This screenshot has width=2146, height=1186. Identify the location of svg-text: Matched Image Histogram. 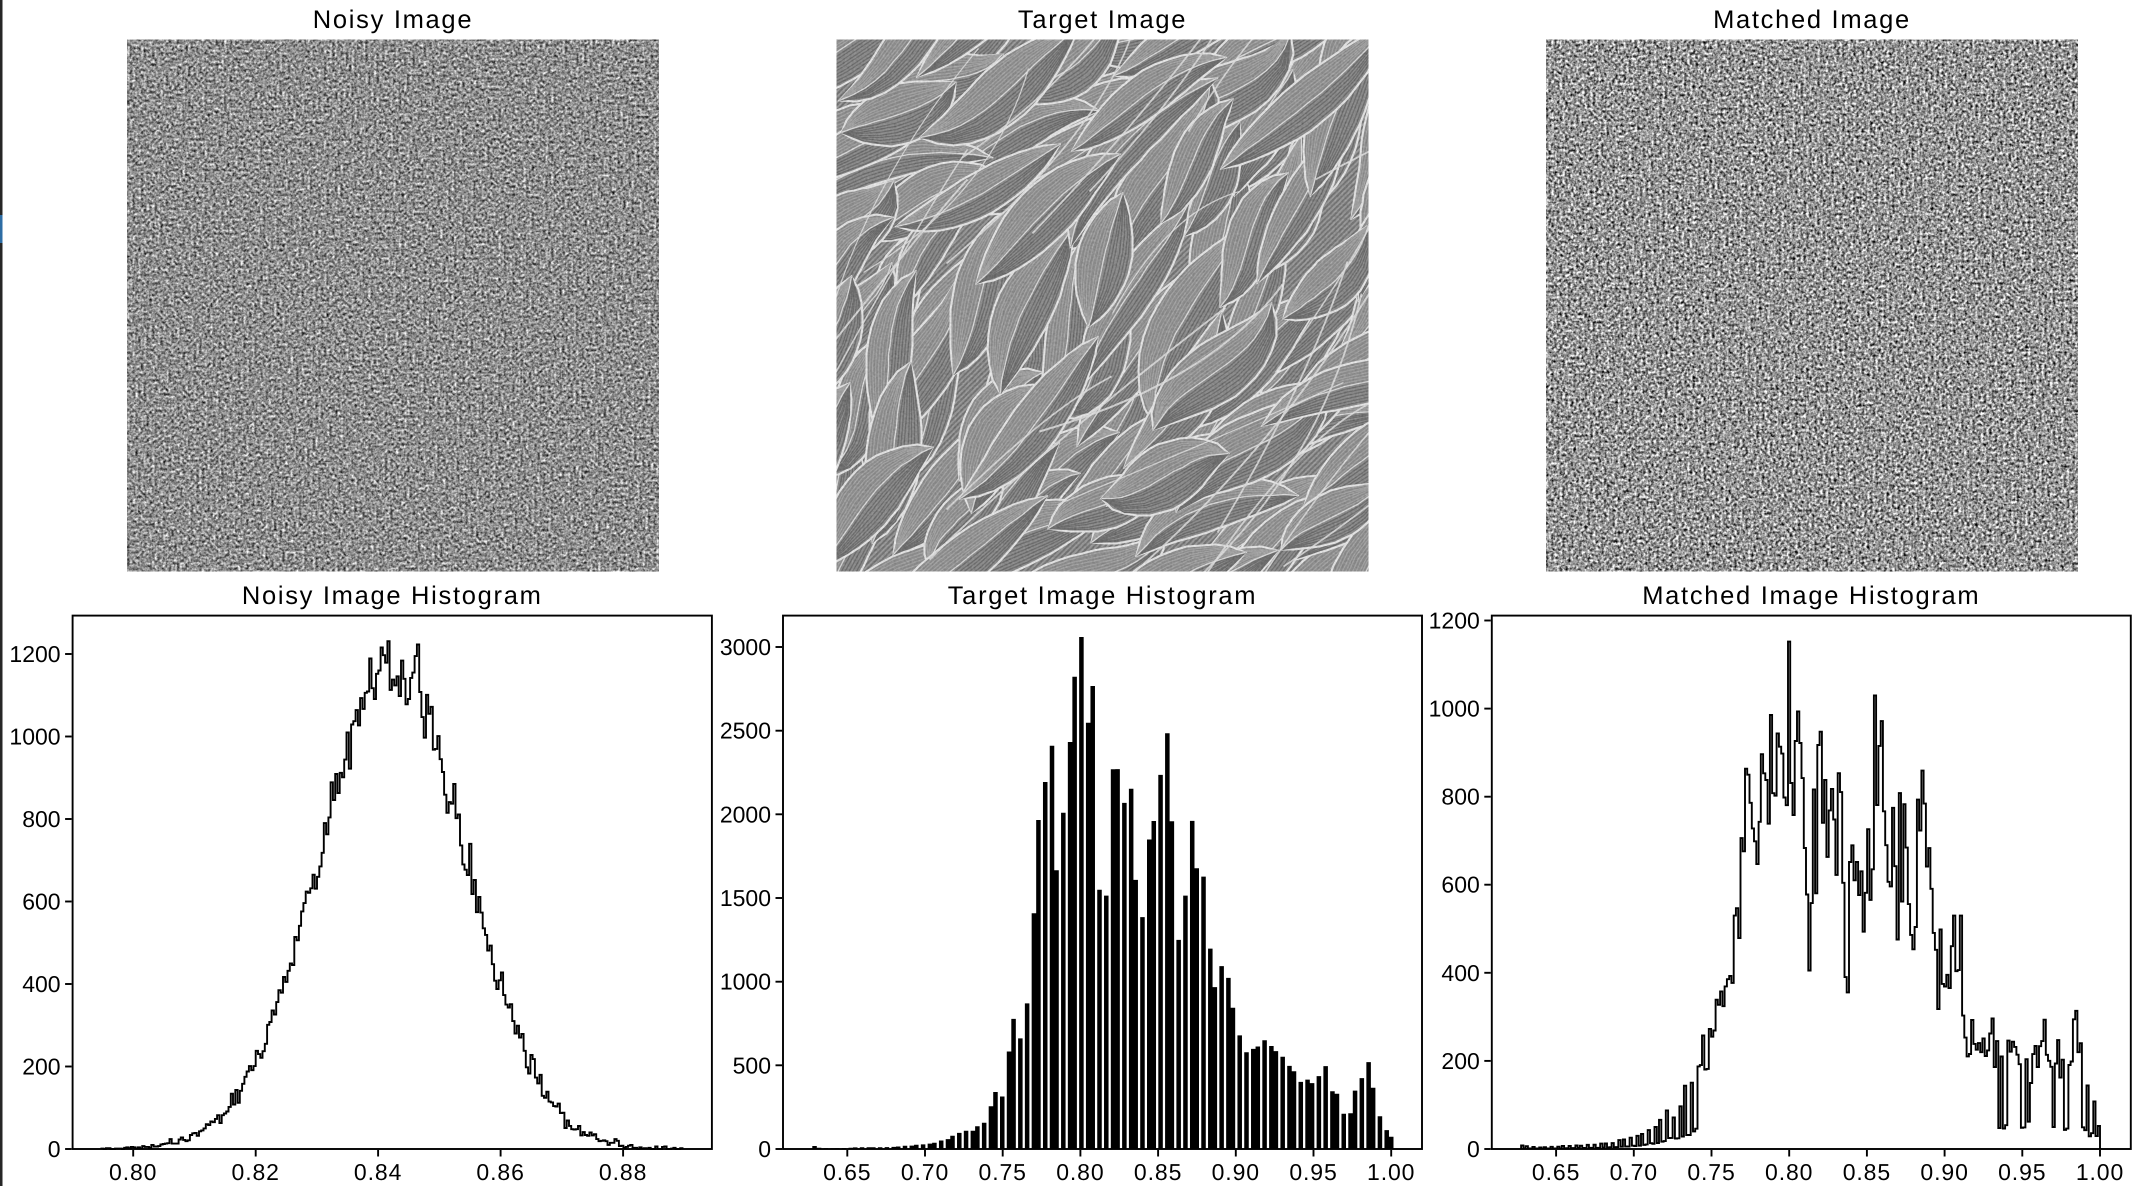
(1811, 596).